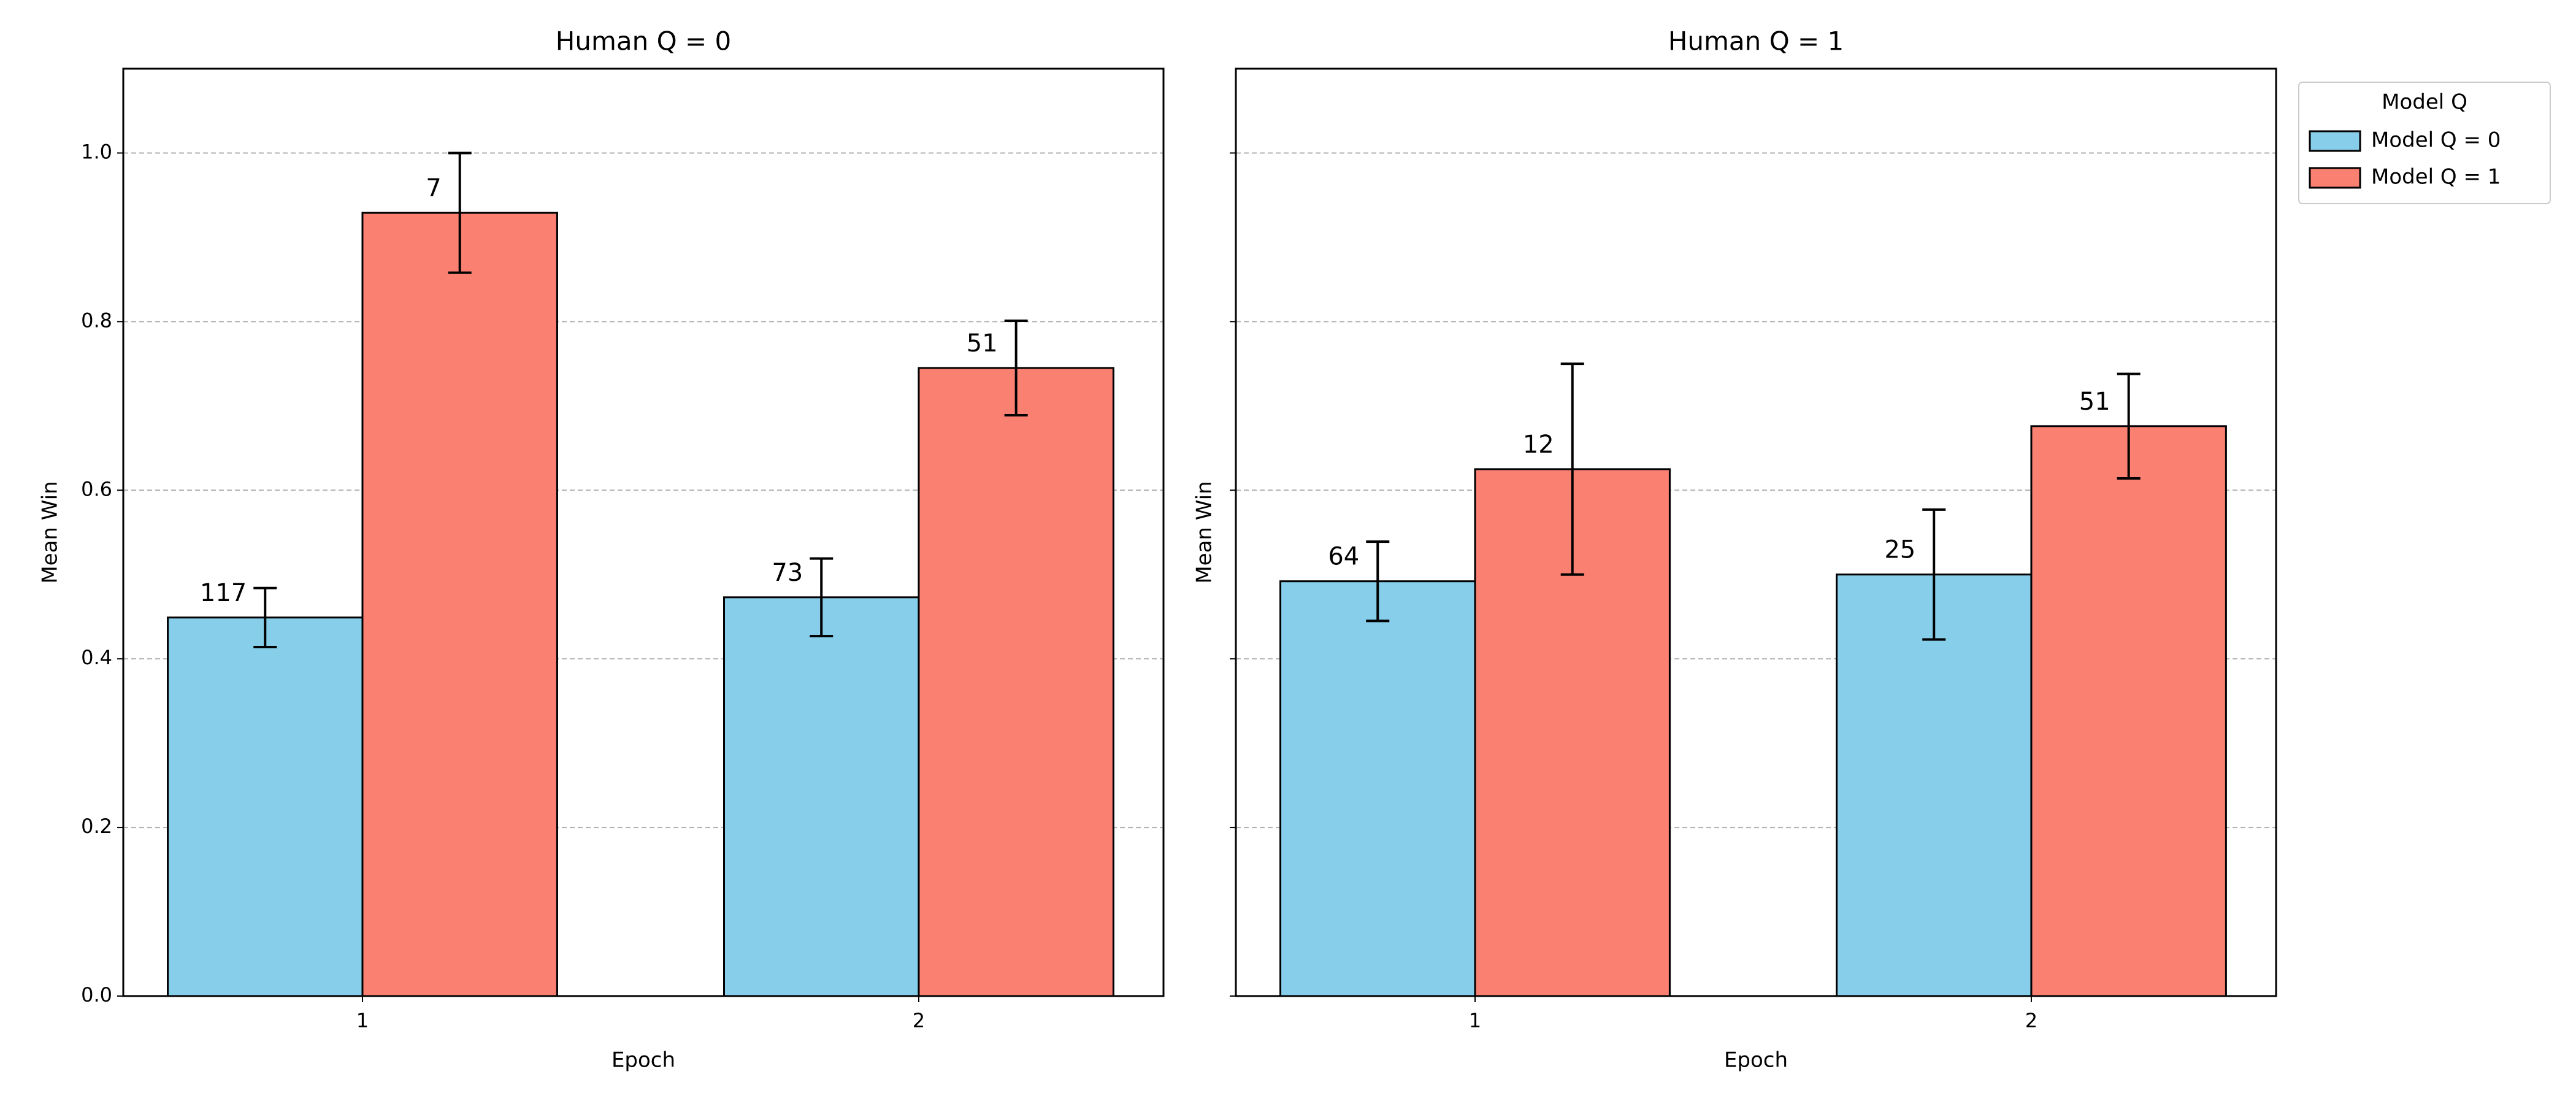 This screenshot has width=2576, height=1104. Describe the element at coordinates (787, 573) in the screenshot. I see `count-label: 73` at that location.